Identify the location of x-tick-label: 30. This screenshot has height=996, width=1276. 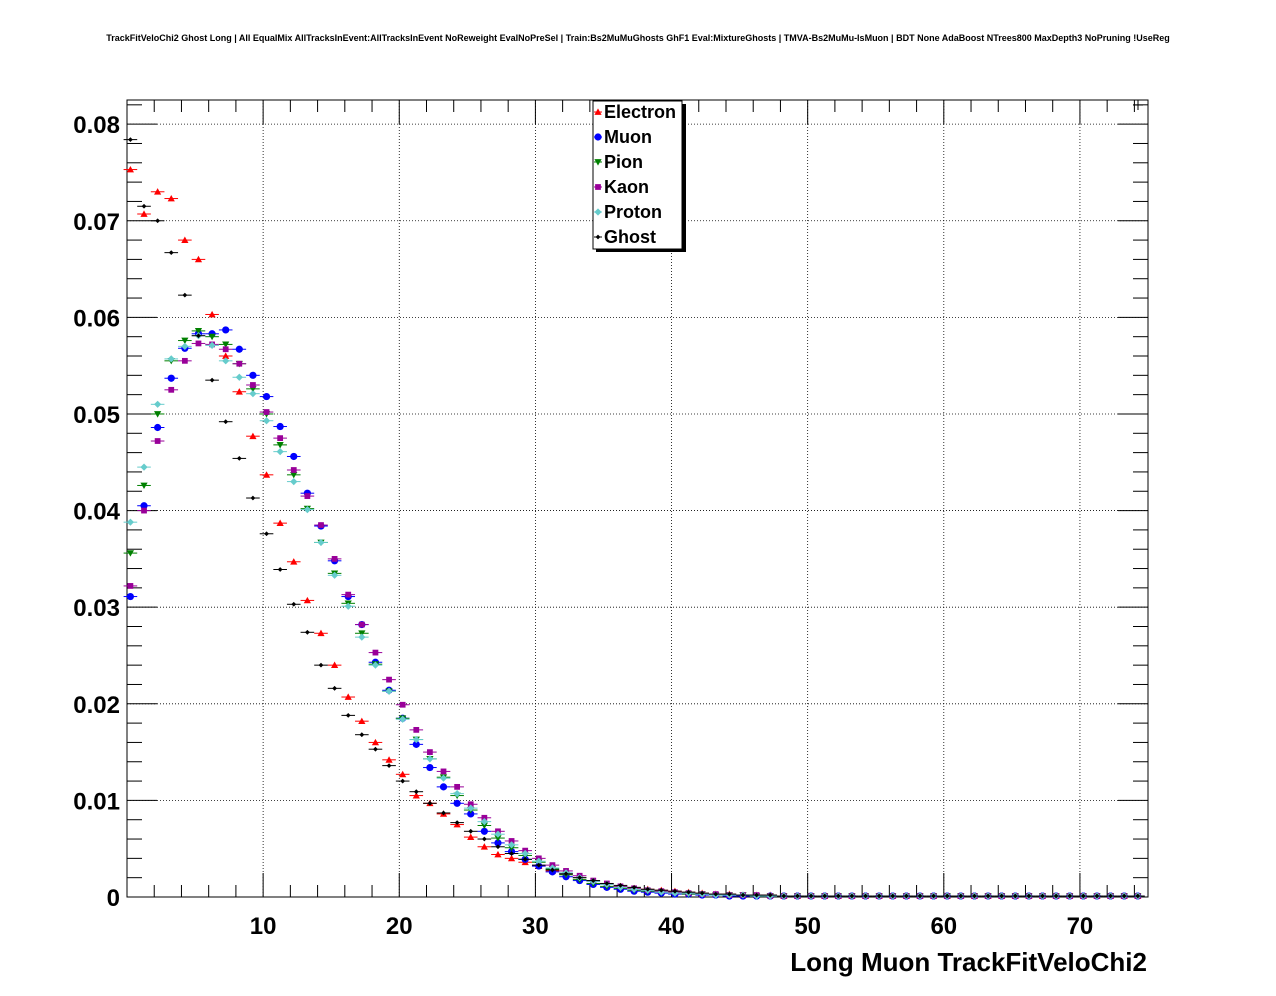
(535, 926).